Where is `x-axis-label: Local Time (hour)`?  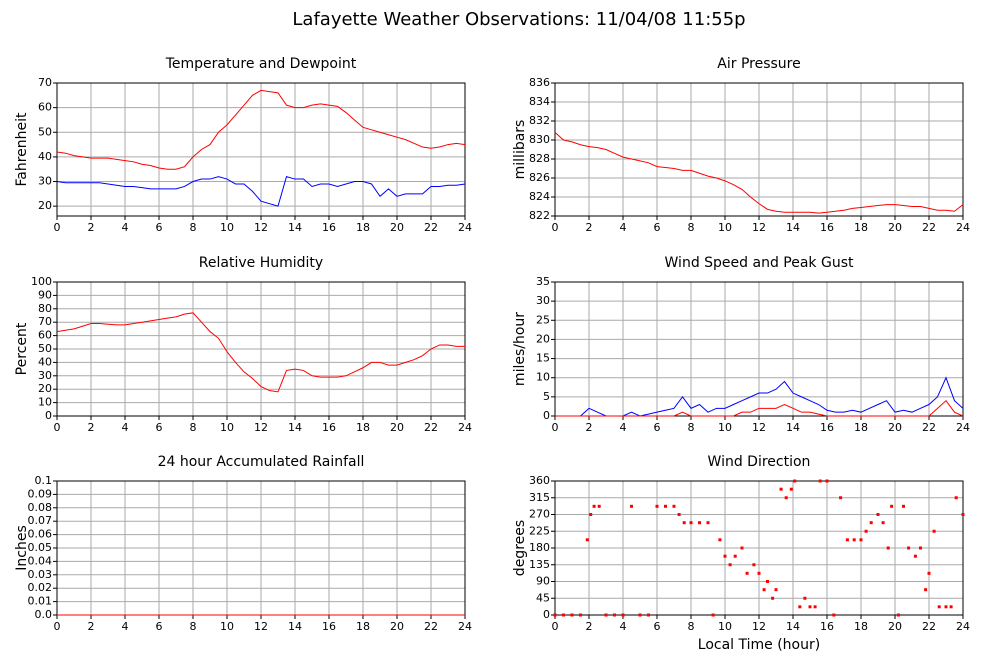
x-axis-label: Local Time (hour) is located at coordinates (759, 645).